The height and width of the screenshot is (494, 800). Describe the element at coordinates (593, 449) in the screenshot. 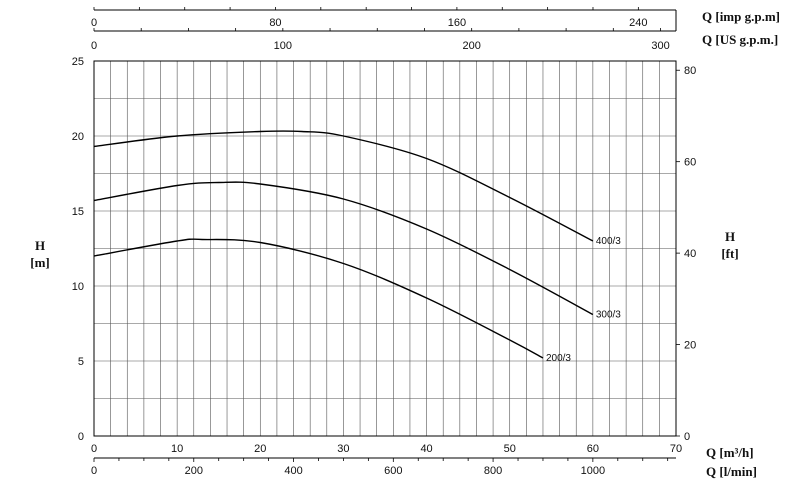

I see `tick-label-m3h: 60` at that location.